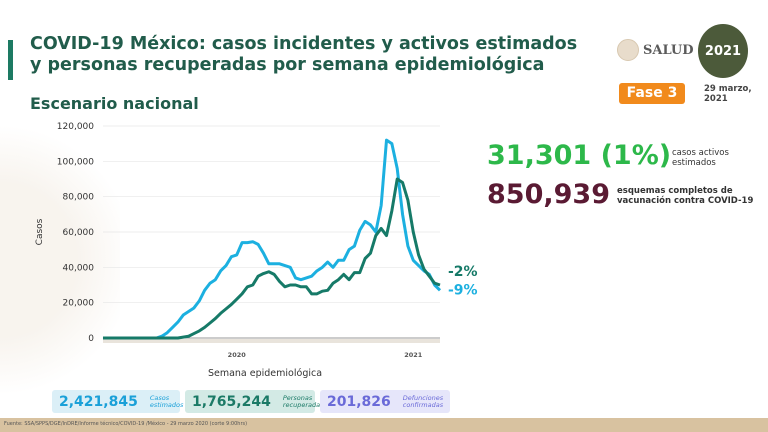 The image size is (768, 432). What do you see at coordinates (668, 50) in the screenshot?
I see `salud-logo-text: SALUD` at bounding box center [668, 50].